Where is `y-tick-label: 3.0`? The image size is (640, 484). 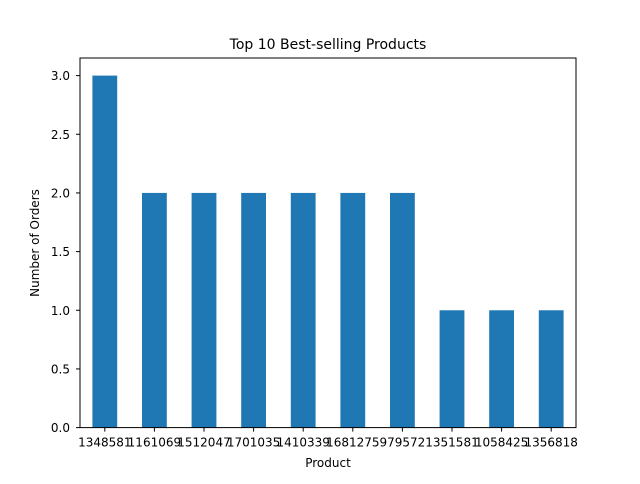
y-tick-label: 3.0 is located at coordinates (60, 76).